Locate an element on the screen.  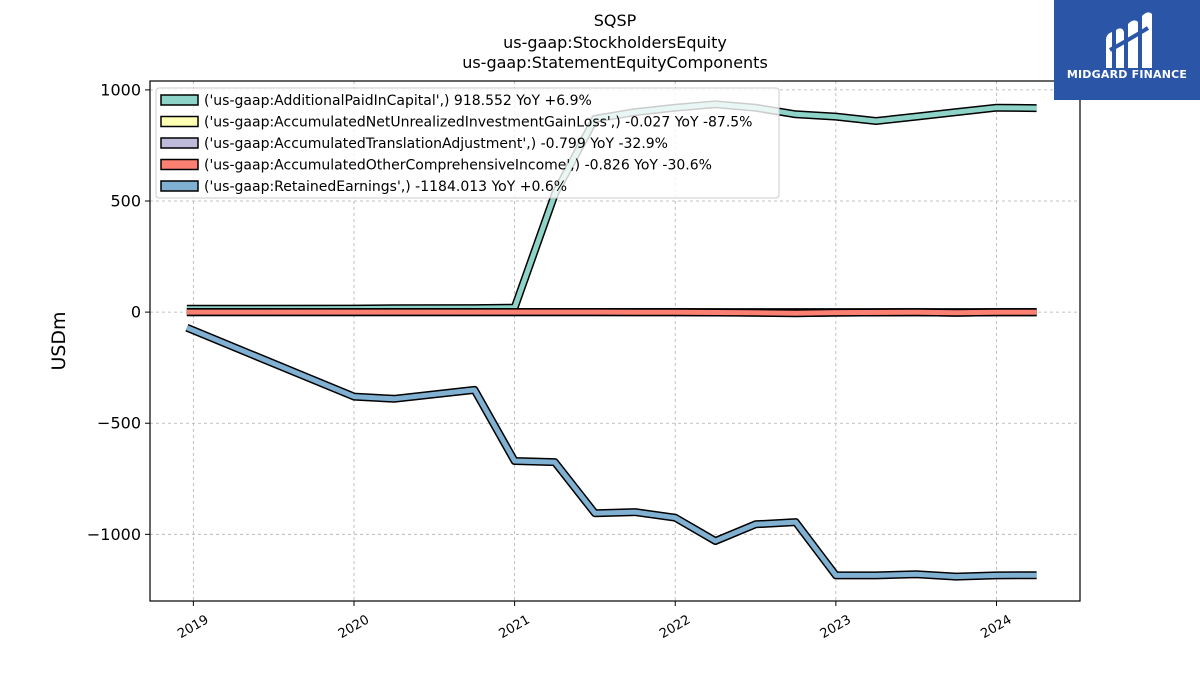
y-tick-label: 0 is located at coordinates (136, 312).